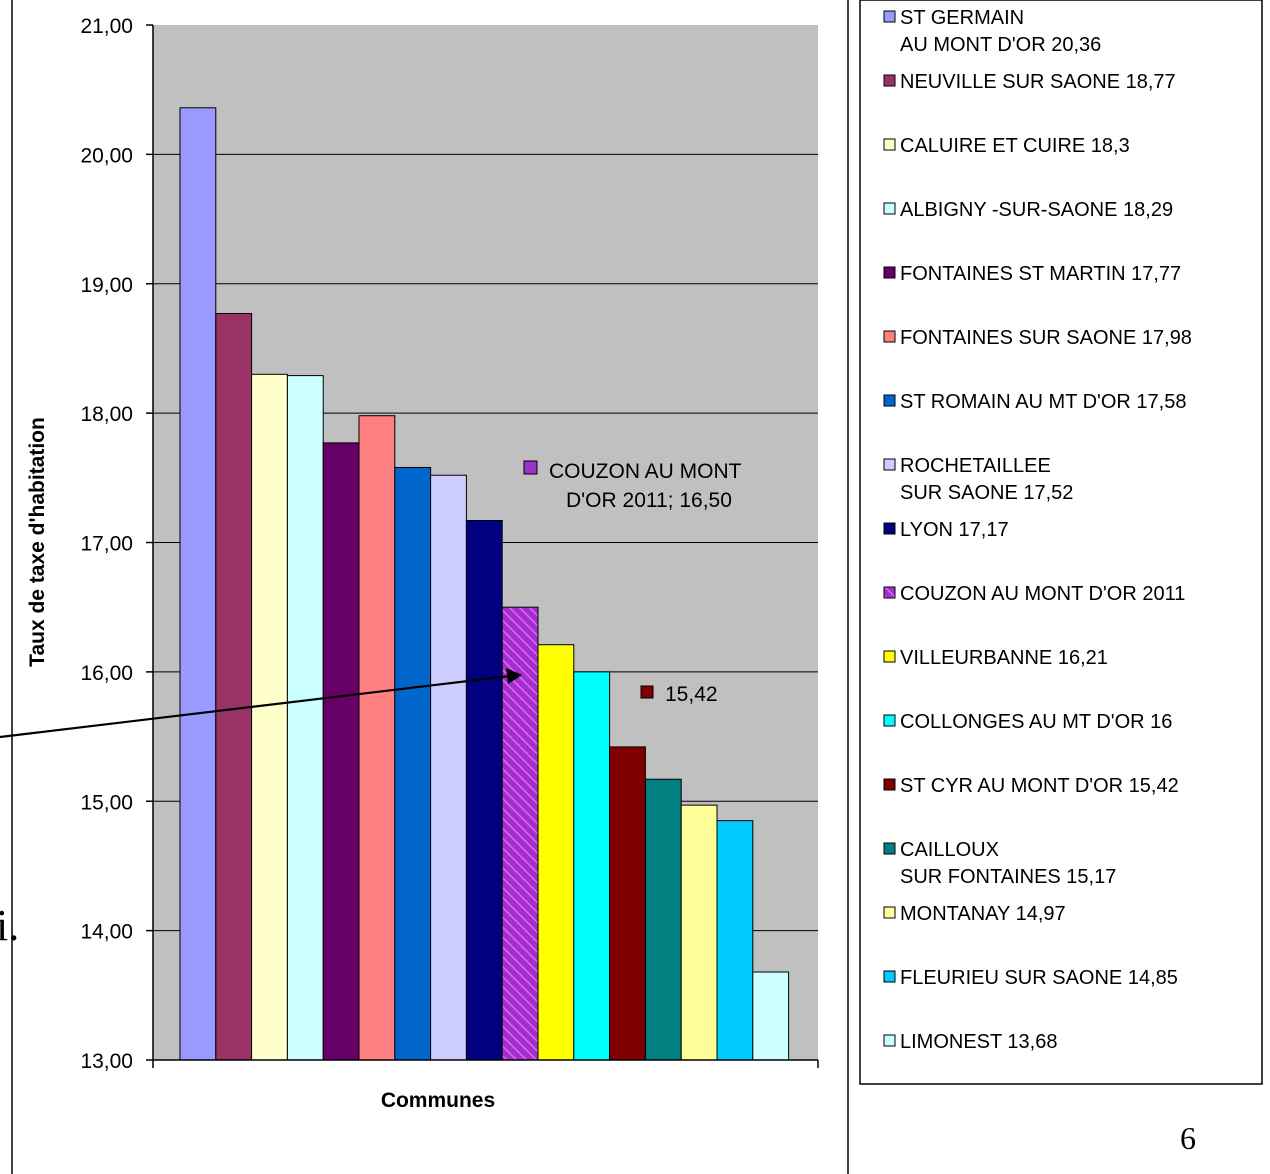 The image size is (1270, 1174). What do you see at coordinates (1043, 402) in the screenshot?
I see `legend-label: ST ROMAIN AU MT D'OR 17,58` at bounding box center [1043, 402].